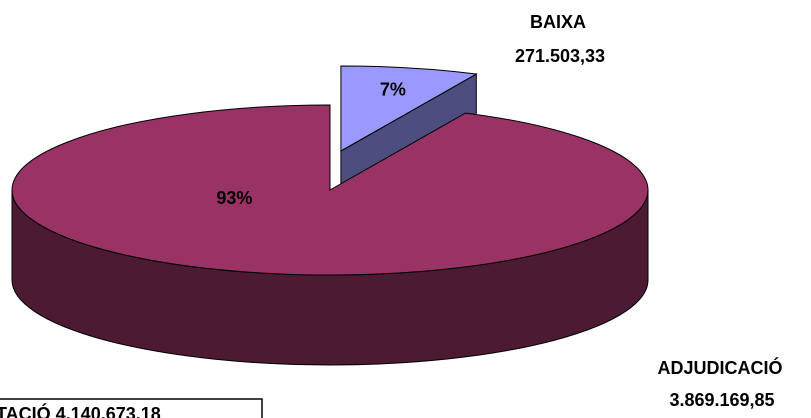  What do you see at coordinates (80, 410) in the screenshot?
I see `total-label: TACIÓ 4.140.673,18` at bounding box center [80, 410].